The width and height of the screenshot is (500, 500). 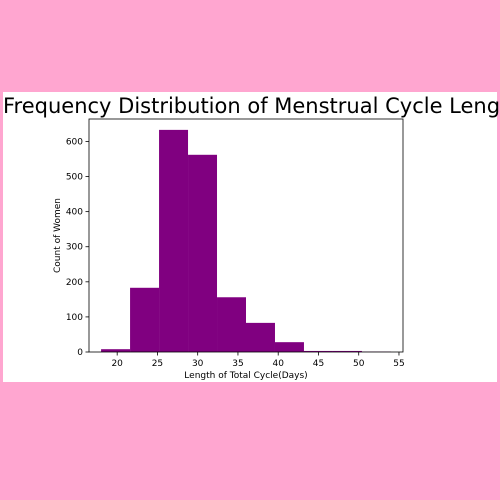 What do you see at coordinates (58, 235) in the screenshot?
I see `y-axis-label: Count of Women` at bounding box center [58, 235].